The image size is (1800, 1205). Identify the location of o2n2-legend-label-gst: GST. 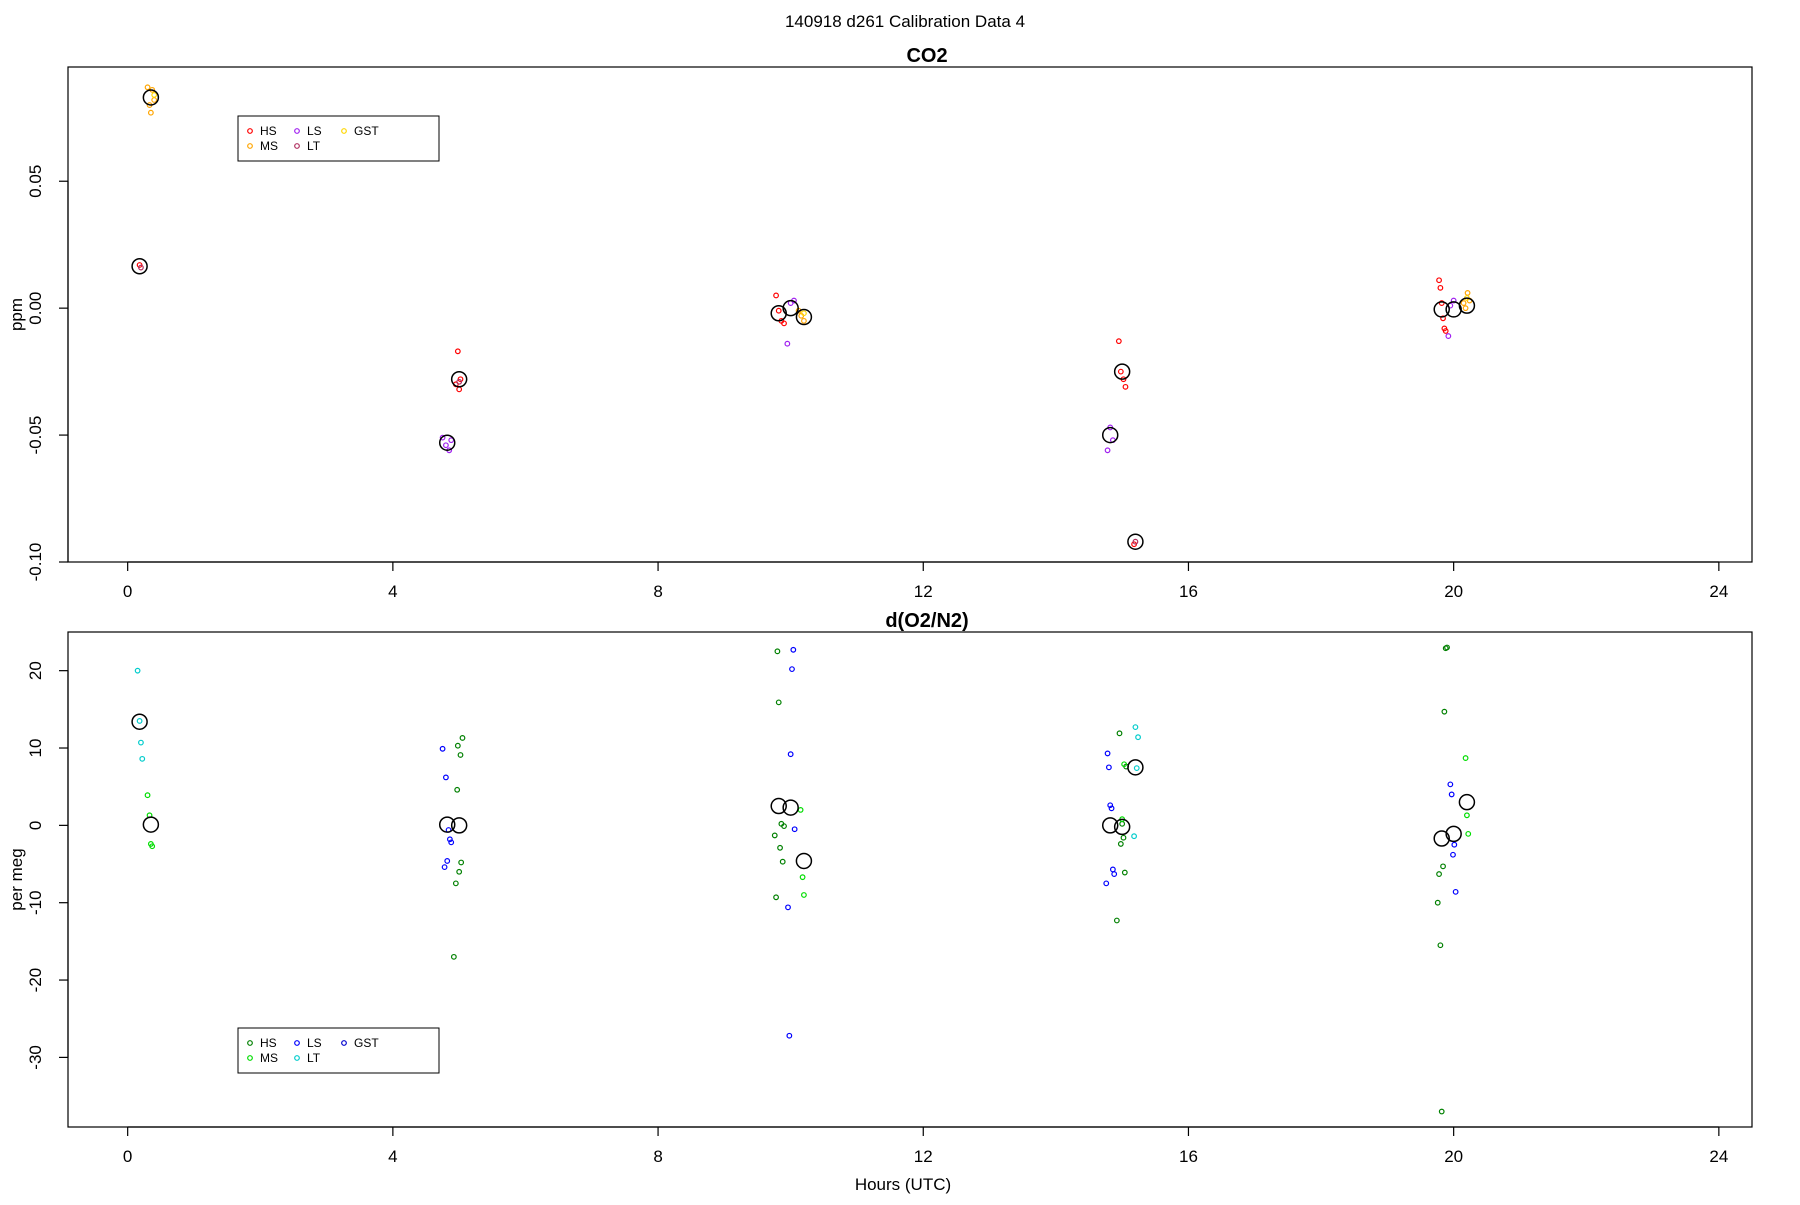
(366, 1043).